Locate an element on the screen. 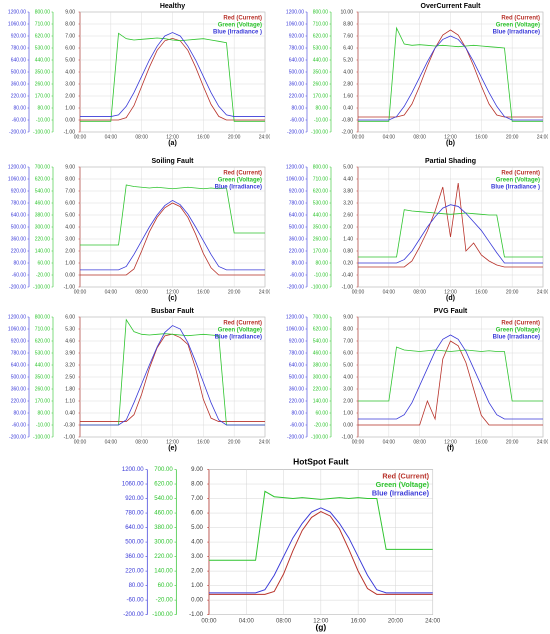 This screenshot has width=550, height=634. y-tick-label: 8.00 is located at coordinates (70, 179).